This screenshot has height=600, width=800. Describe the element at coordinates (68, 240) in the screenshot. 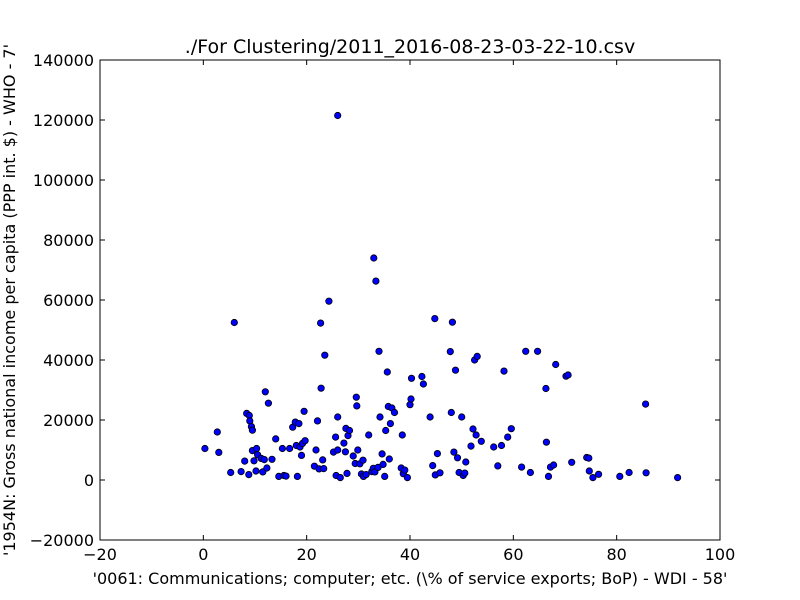

I see `y-tick-label: 80000` at that location.